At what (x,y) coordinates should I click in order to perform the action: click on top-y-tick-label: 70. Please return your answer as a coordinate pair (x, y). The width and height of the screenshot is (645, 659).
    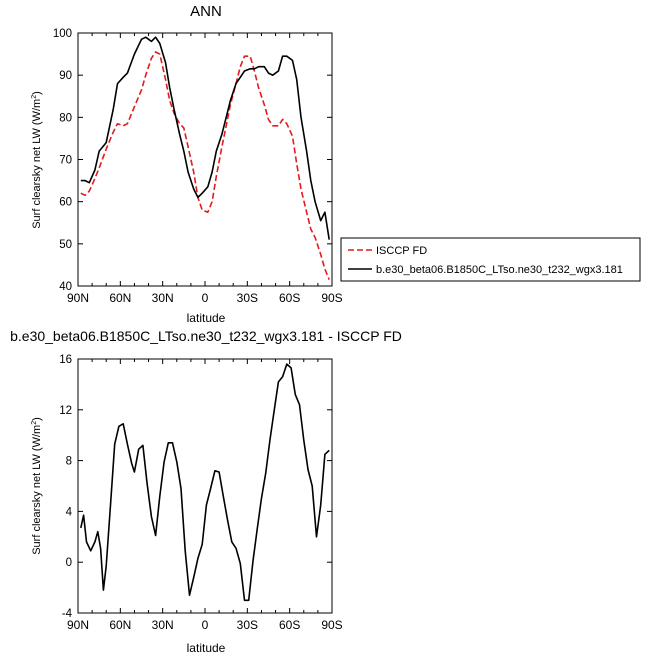
    Looking at the image, I should click on (65, 161).